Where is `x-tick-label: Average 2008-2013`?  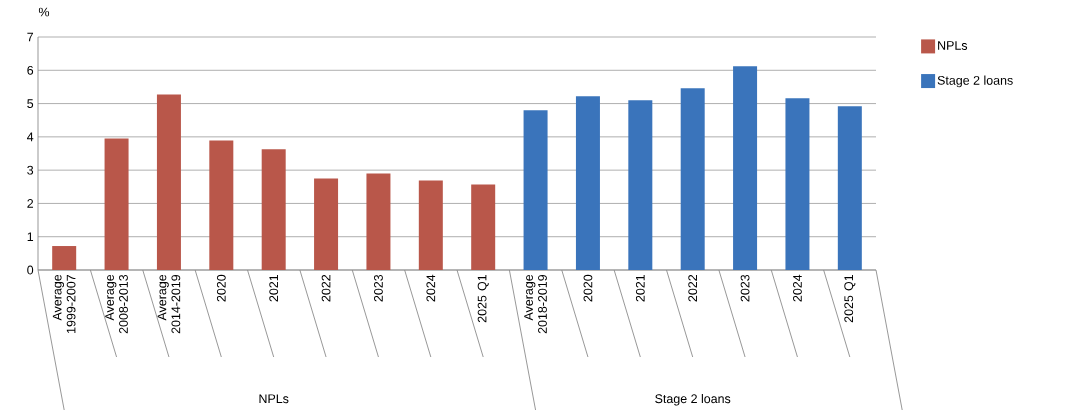
x-tick-label: Average 2008-2013 is located at coordinates (116, 304).